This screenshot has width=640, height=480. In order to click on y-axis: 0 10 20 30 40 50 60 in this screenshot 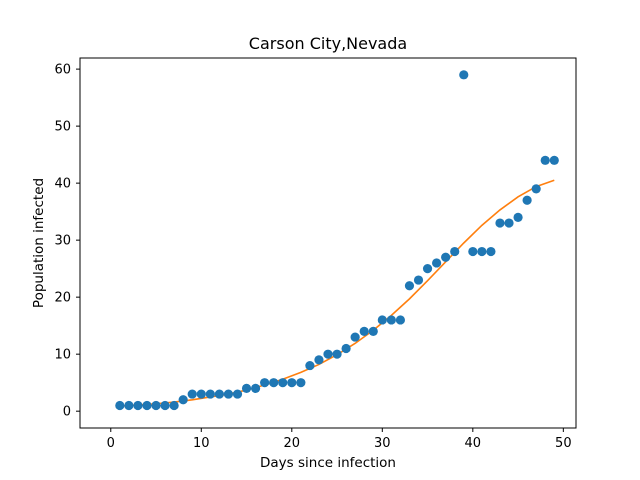, I will do `click(67, 241)`.